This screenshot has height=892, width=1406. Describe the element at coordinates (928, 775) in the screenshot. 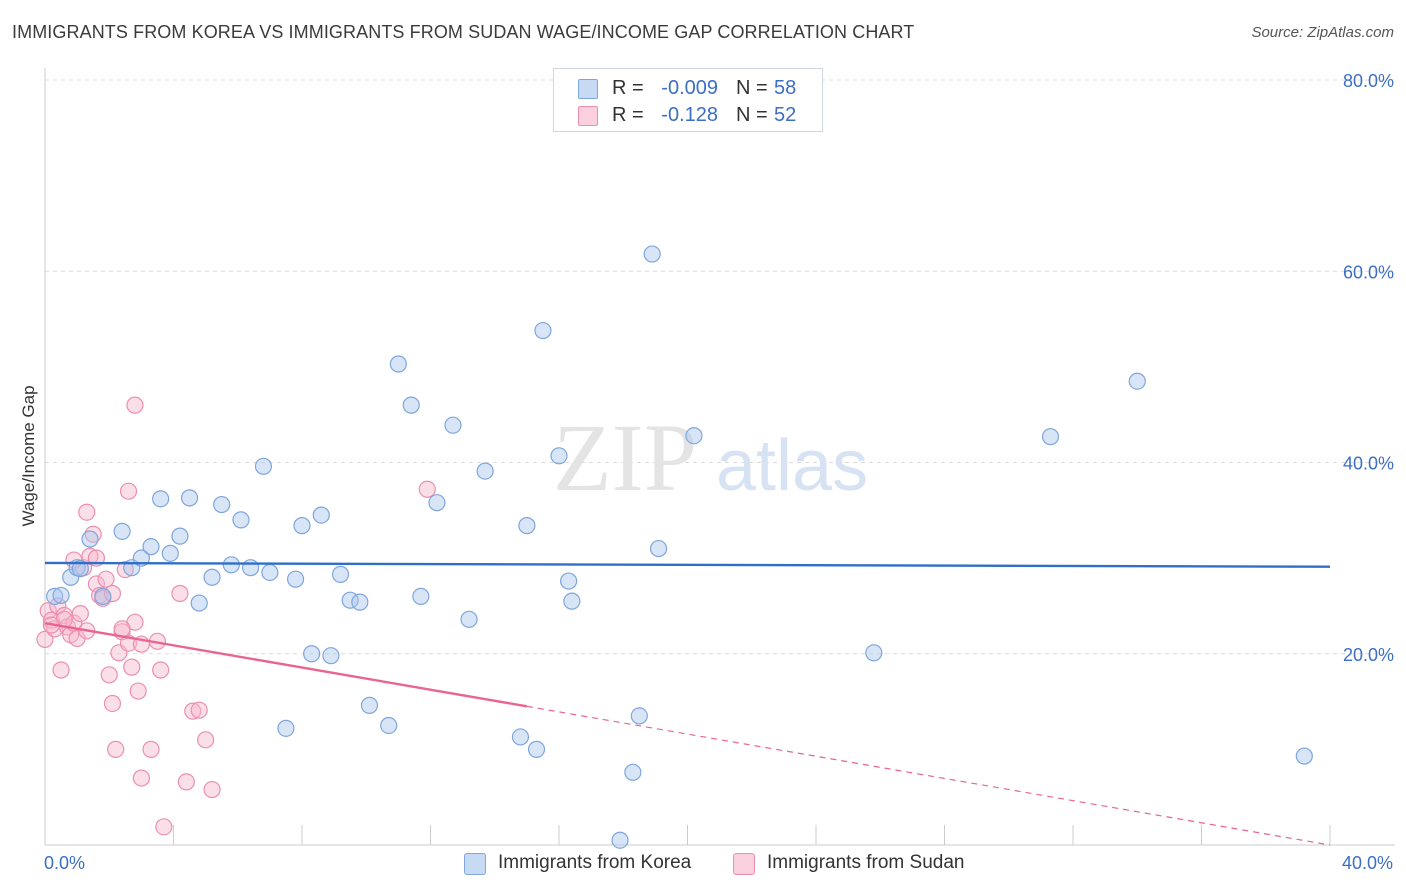

I see `trend-line-sudan-extension` at that location.